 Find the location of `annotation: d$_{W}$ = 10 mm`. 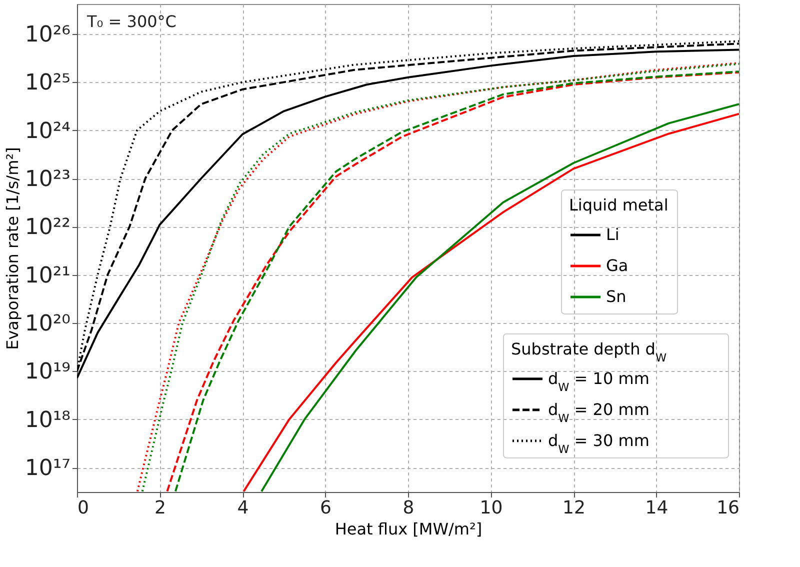

annotation: d$_{W}$ = 10 mm is located at coordinates (599, 381).